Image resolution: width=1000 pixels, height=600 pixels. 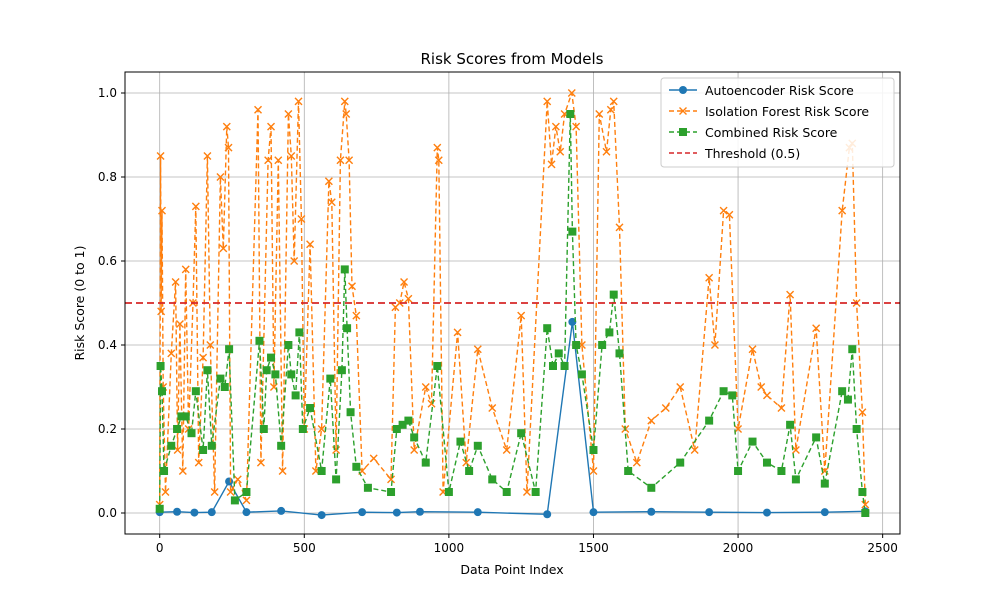 I want to click on legend-marker-combined, so click(x=683, y=132).